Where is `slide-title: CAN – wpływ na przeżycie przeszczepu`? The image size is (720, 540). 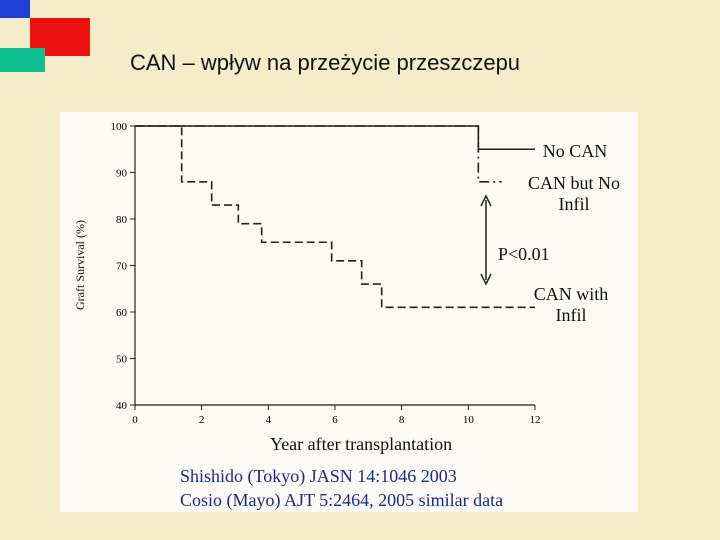
slide-title: CAN – wpływ na przeżycie przeszczepu is located at coordinates (325, 62).